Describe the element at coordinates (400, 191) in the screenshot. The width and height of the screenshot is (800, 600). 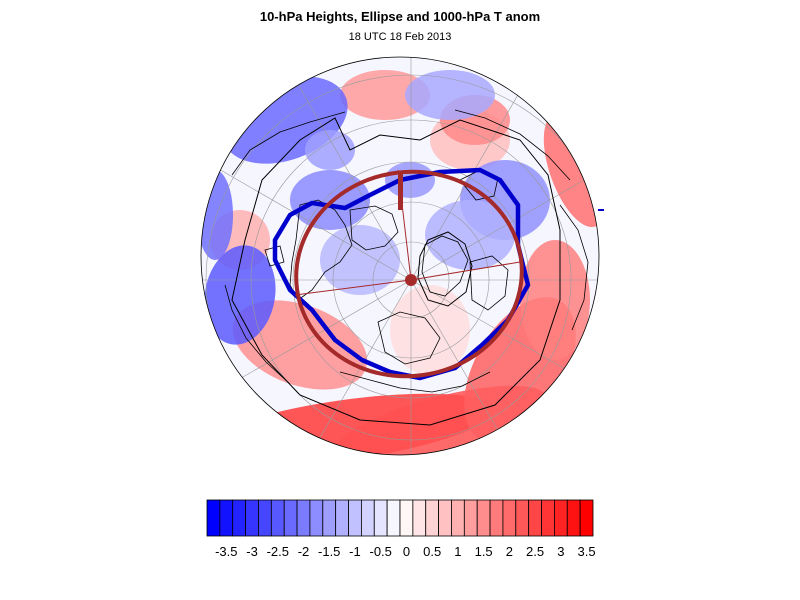
I see `ellipse-marker-bar` at that location.